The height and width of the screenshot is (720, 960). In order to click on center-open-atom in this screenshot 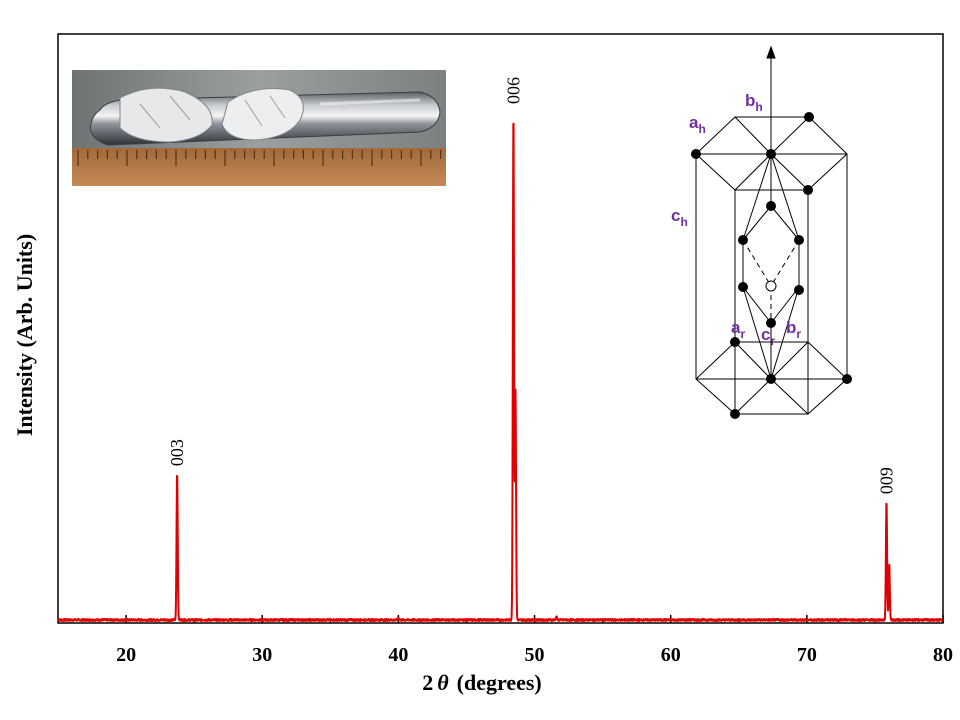, I will do `click(771, 286)`.